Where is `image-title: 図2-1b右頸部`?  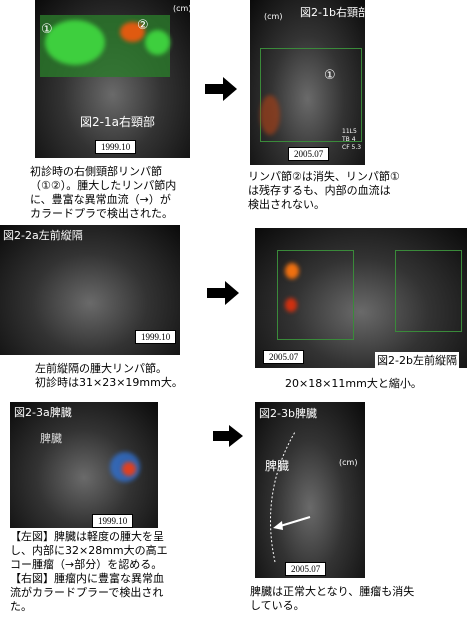
image-title: 図2-1b右頸部 is located at coordinates (332, 12).